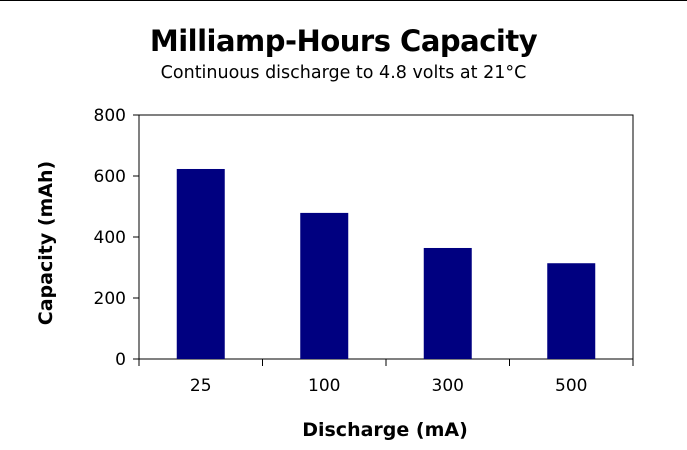  I want to click on y-tick-label: 200, so click(110, 299).